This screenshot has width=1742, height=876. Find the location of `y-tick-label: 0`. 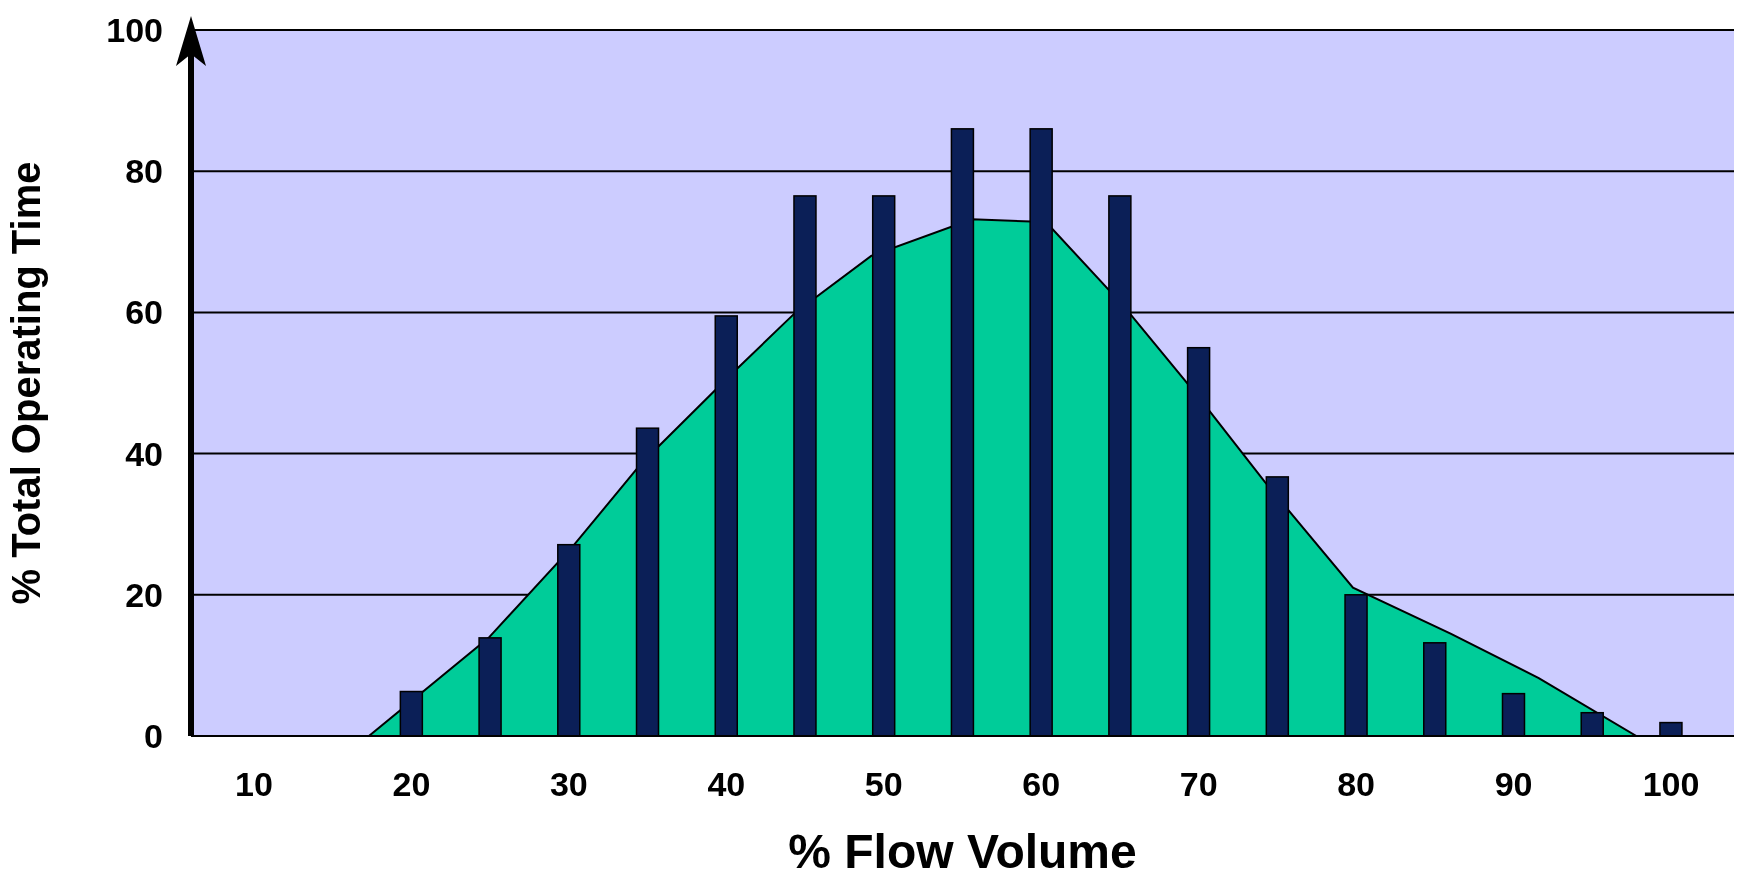

y-tick-label: 0 is located at coordinates (153, 736).